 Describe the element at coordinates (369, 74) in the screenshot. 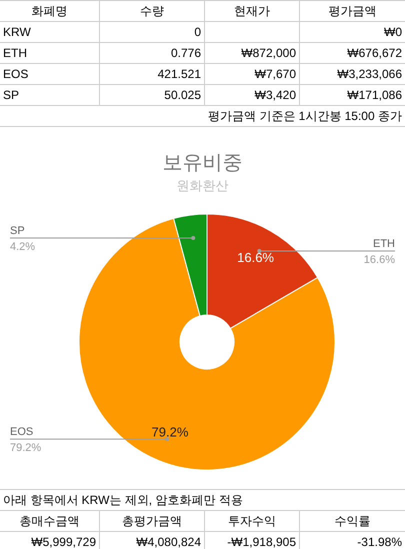

I see `text: ₩3,233,066` at that location.